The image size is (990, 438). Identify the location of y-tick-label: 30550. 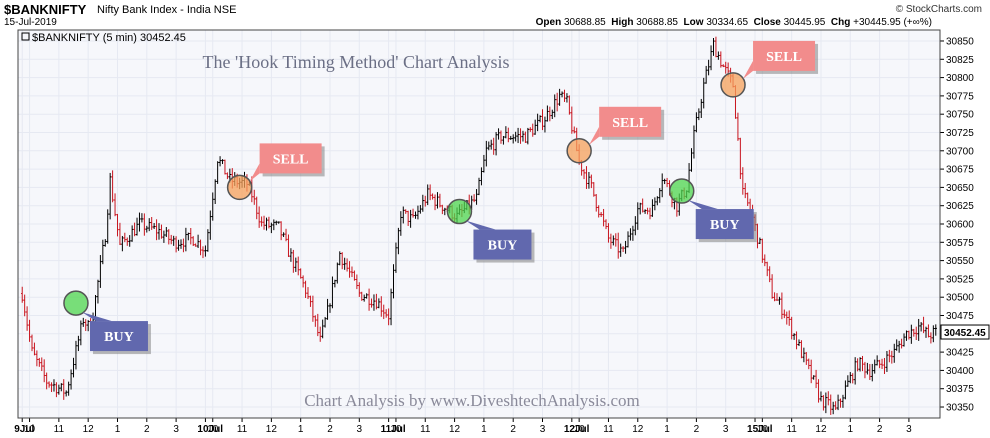
(960, 261).